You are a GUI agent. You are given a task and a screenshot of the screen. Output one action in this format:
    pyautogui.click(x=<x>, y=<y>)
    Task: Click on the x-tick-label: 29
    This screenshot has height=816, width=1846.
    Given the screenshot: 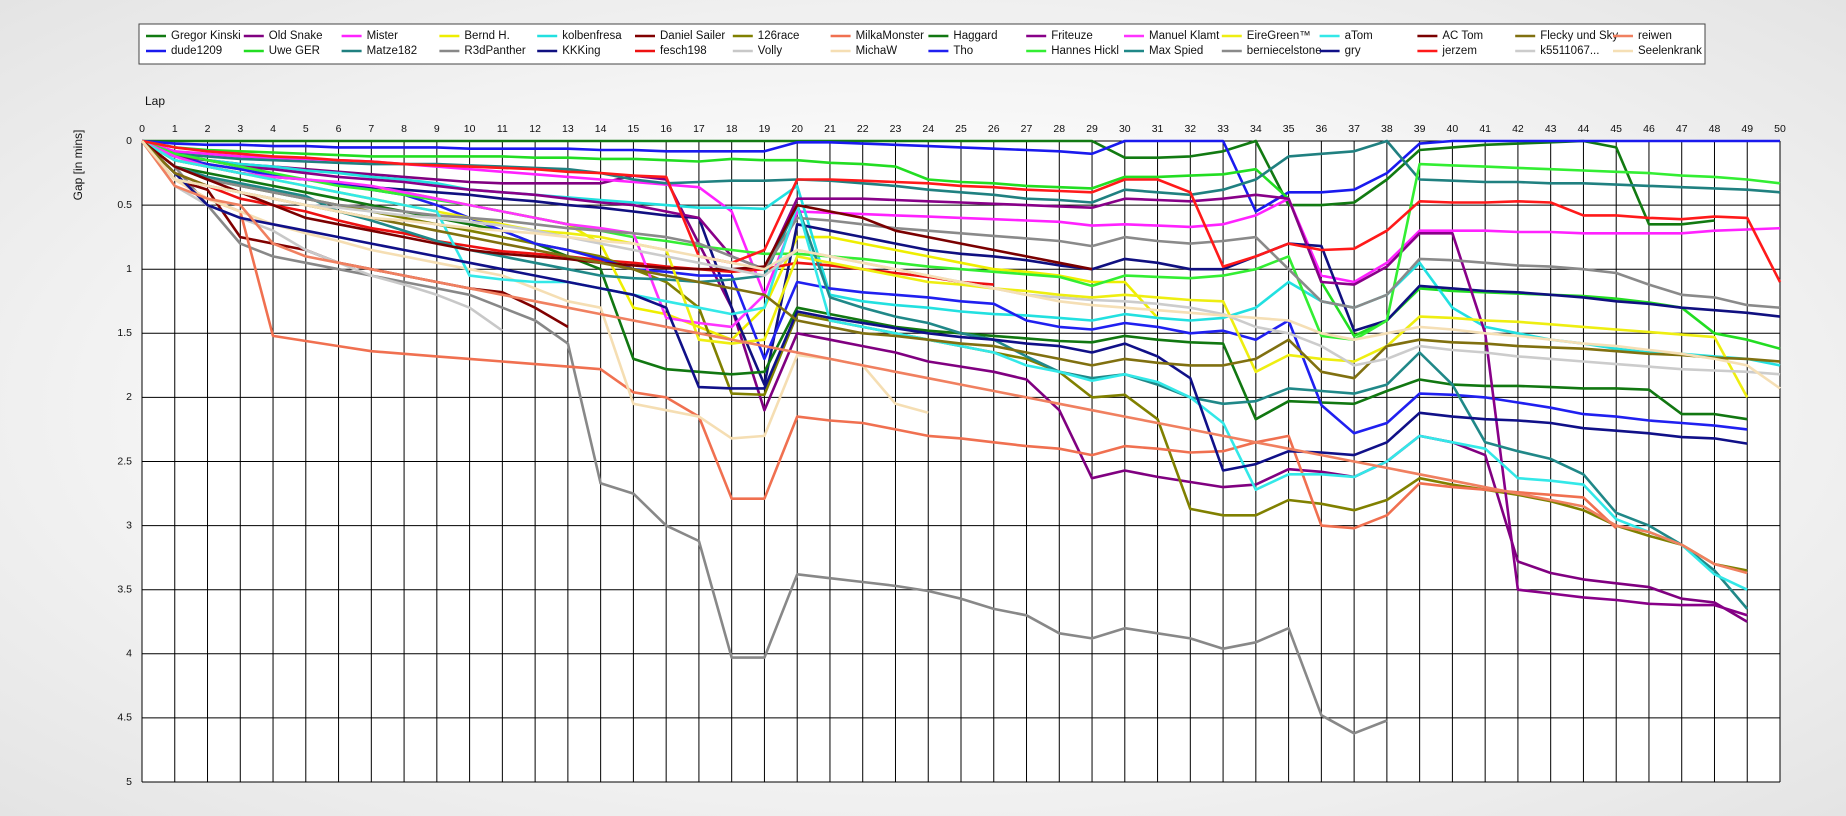 What is the action you would take?
    pyautogui.click(x=1092, y=129)
    